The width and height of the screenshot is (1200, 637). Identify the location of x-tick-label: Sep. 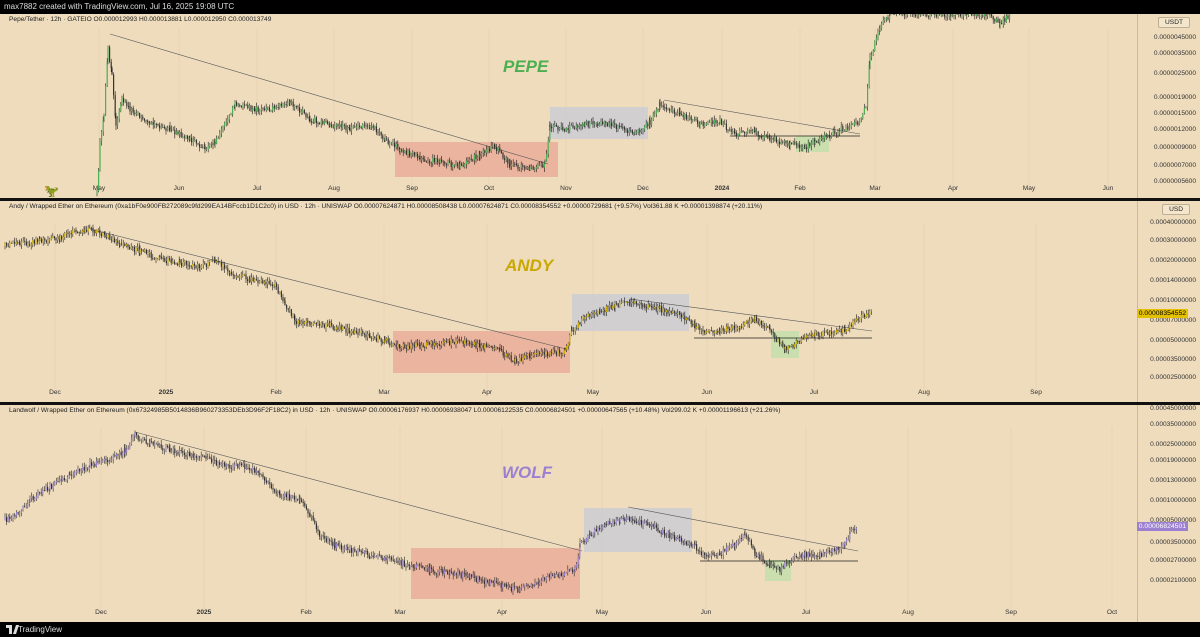
(412, 188).